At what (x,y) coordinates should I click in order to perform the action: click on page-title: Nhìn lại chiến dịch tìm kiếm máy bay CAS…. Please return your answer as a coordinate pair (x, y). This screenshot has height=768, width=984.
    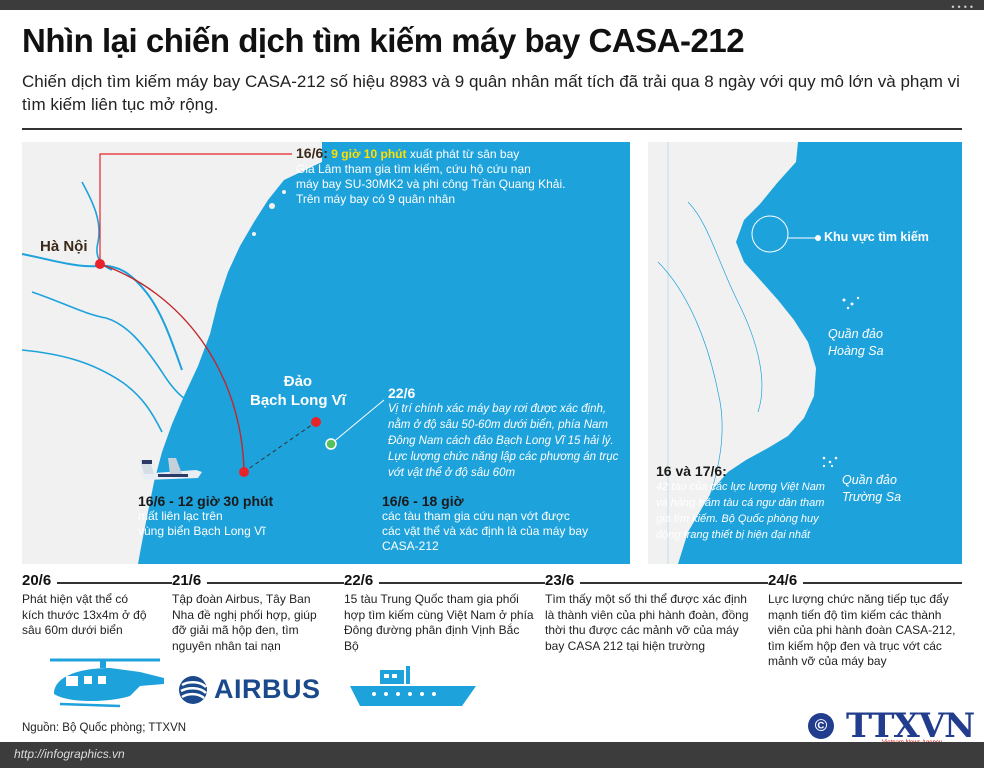
    Looking at the image, I should click on (383, 40).